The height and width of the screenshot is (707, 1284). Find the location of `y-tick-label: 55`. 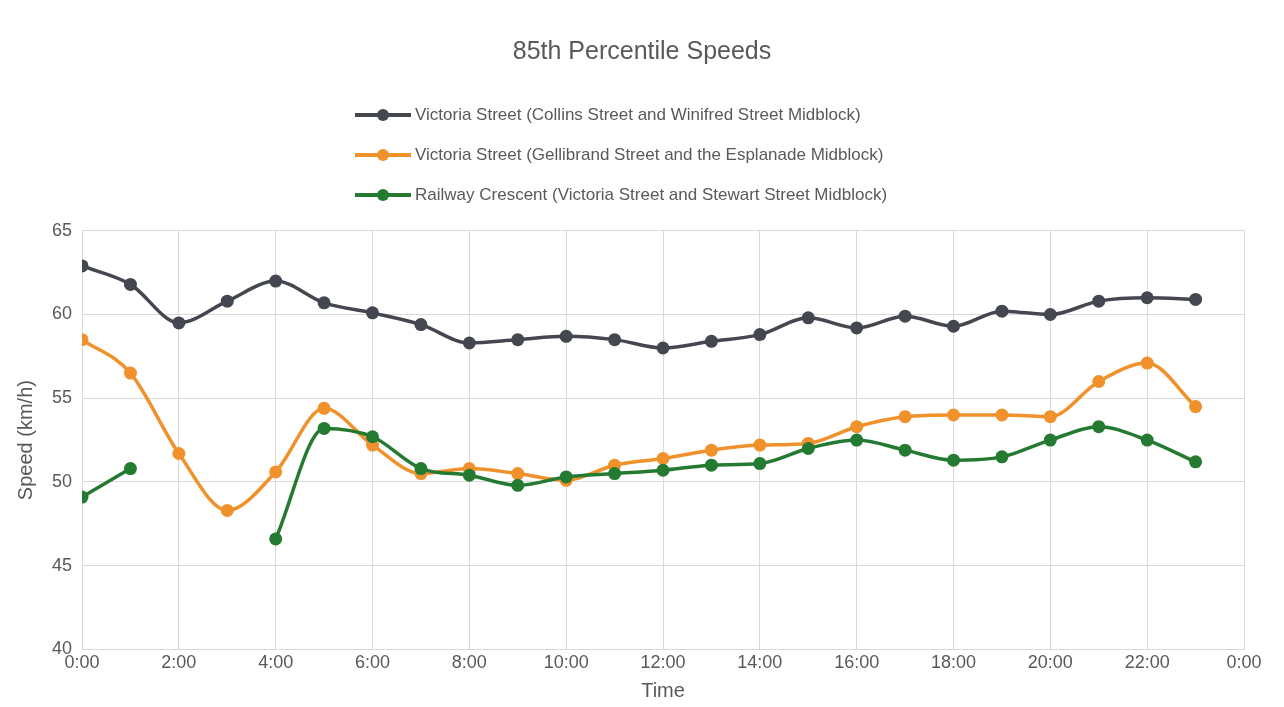

y-tick-label: 55 is located at coordinates (62, 397).